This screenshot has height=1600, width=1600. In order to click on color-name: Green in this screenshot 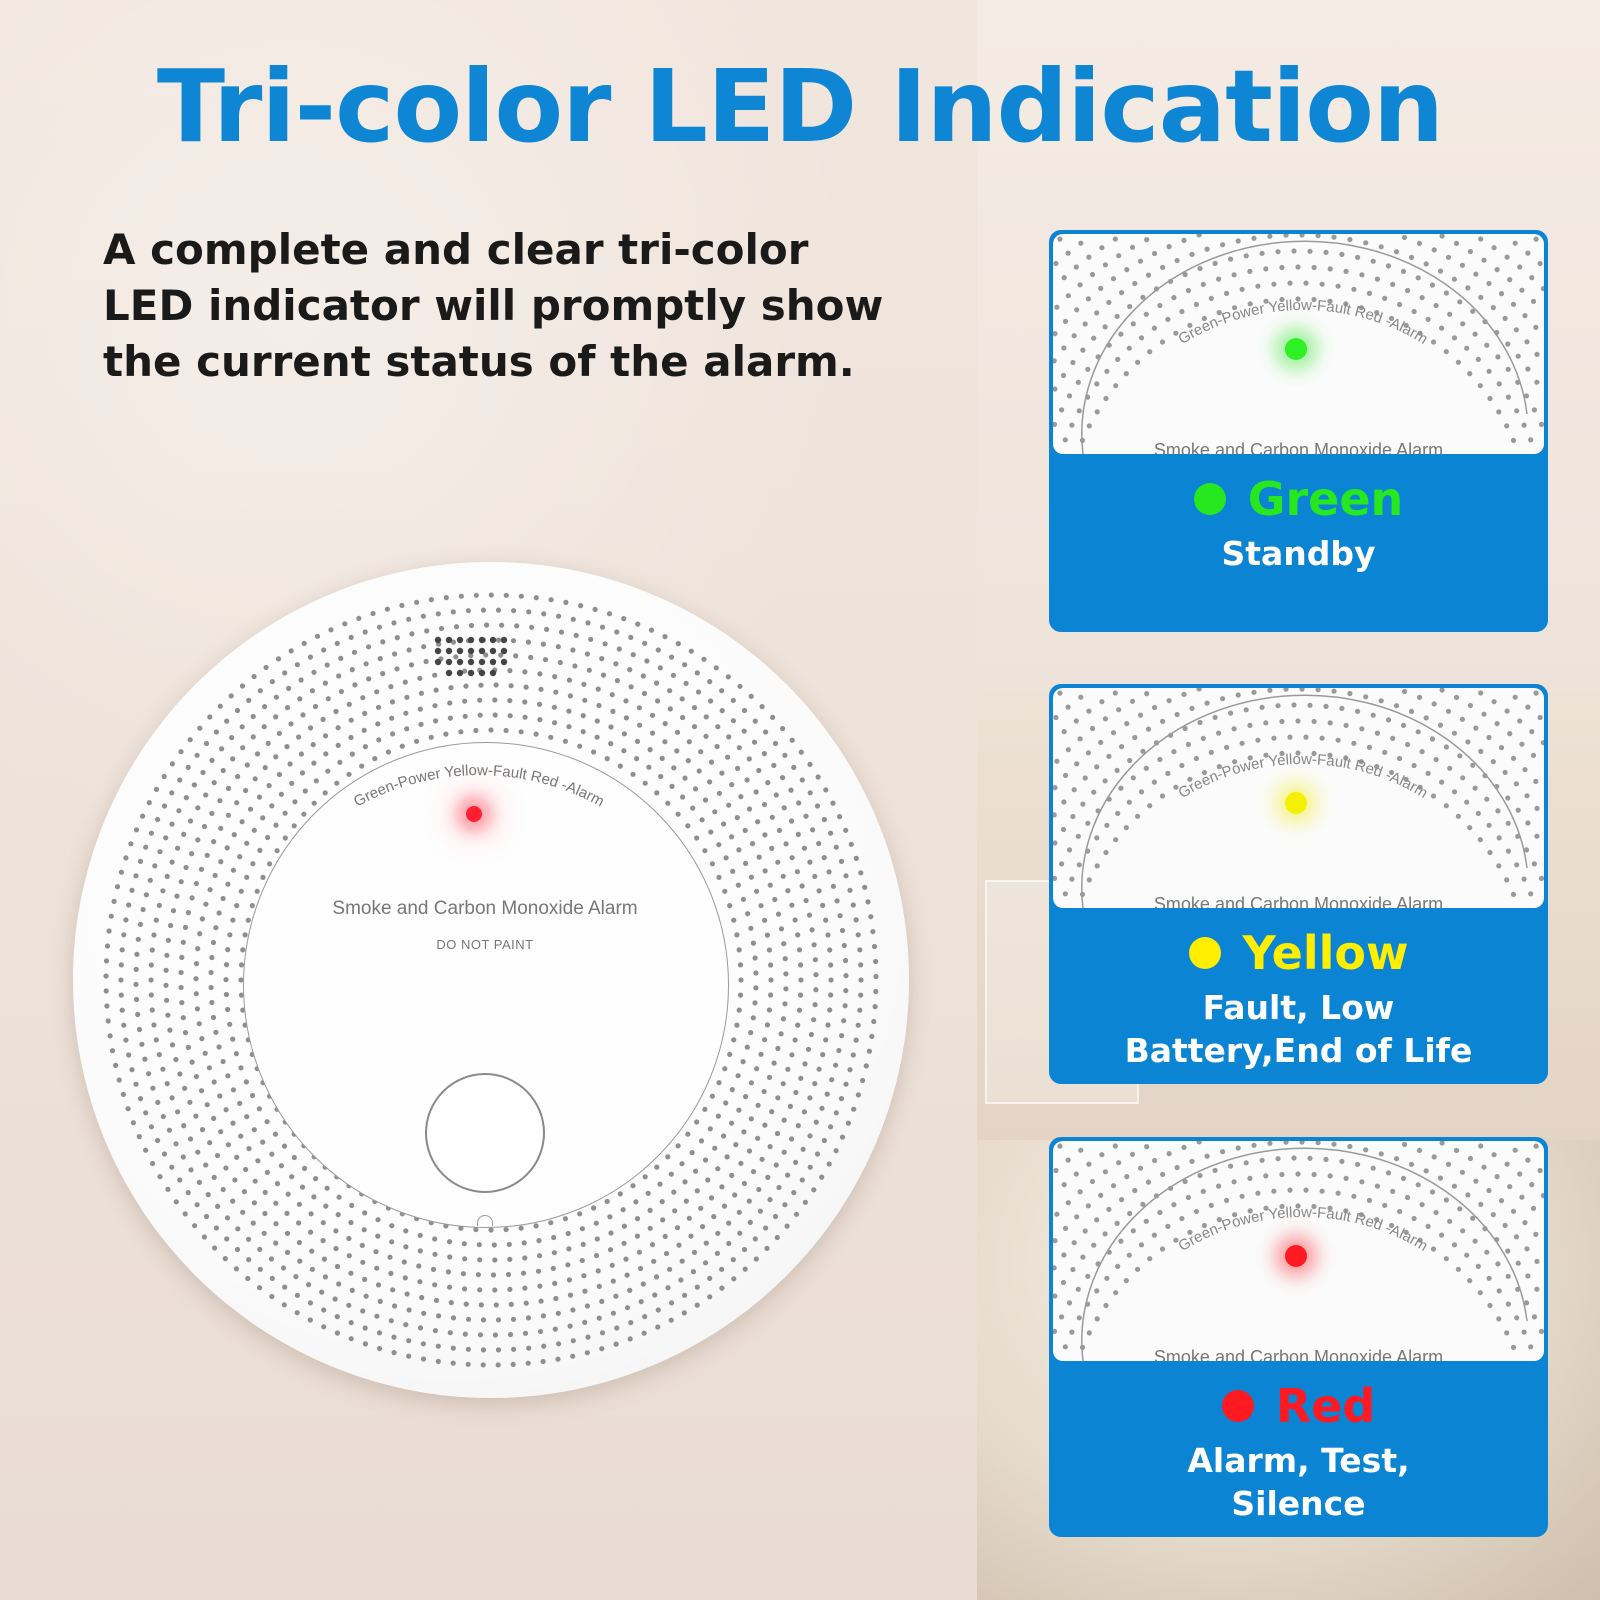, I will do `click(1325, 499)`.